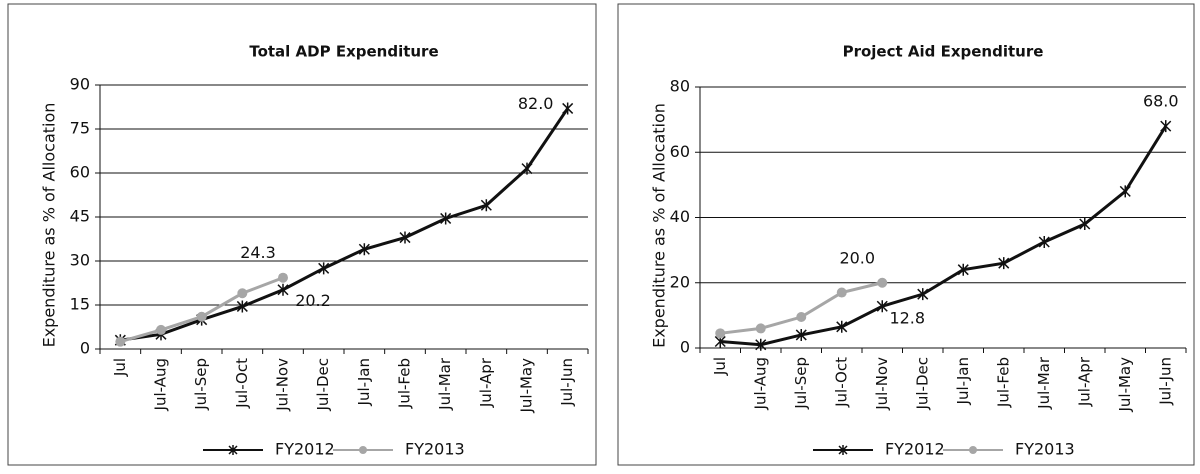 Image resolution: width=1200 pixels, height=474 pixels. I want to click on chart-title: Total ADP Expenditure, so click(343, 52).